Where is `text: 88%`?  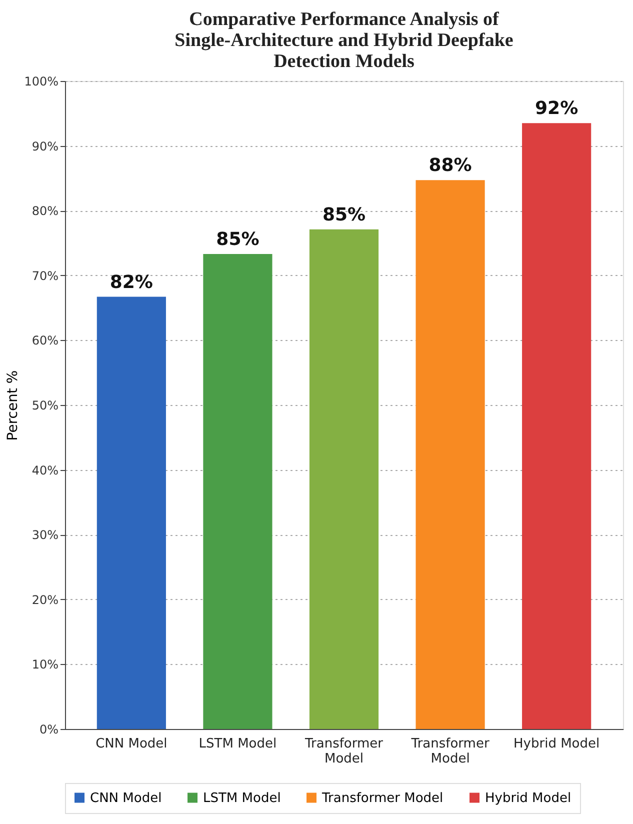 text: 88% is located at coordinates (450, 165).